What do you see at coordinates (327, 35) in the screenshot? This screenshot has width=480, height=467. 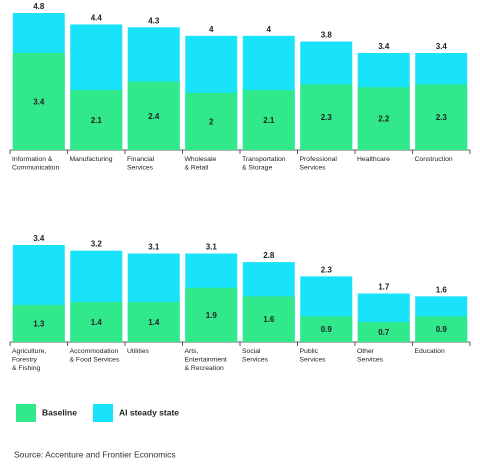 I see `value-label: 3.8` at bounding box center [327, 35].